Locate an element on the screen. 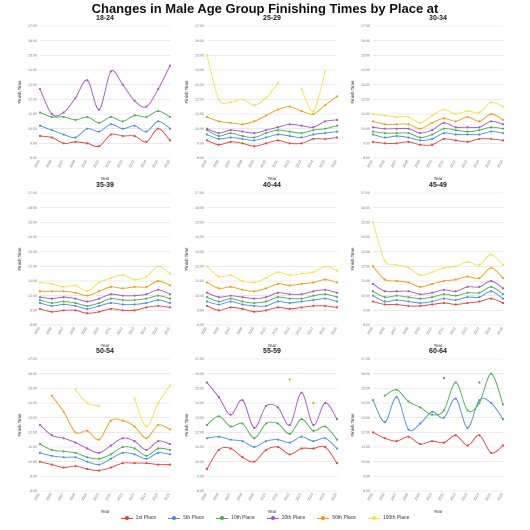 The image size is (530, 530). panel-title: 18-24 is located at coordinates (105, 18).